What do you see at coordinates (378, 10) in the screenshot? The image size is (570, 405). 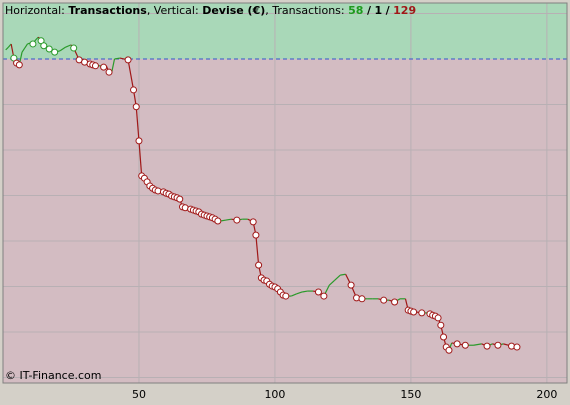 I see `even-count: 1` at bounding box center [378, 10].